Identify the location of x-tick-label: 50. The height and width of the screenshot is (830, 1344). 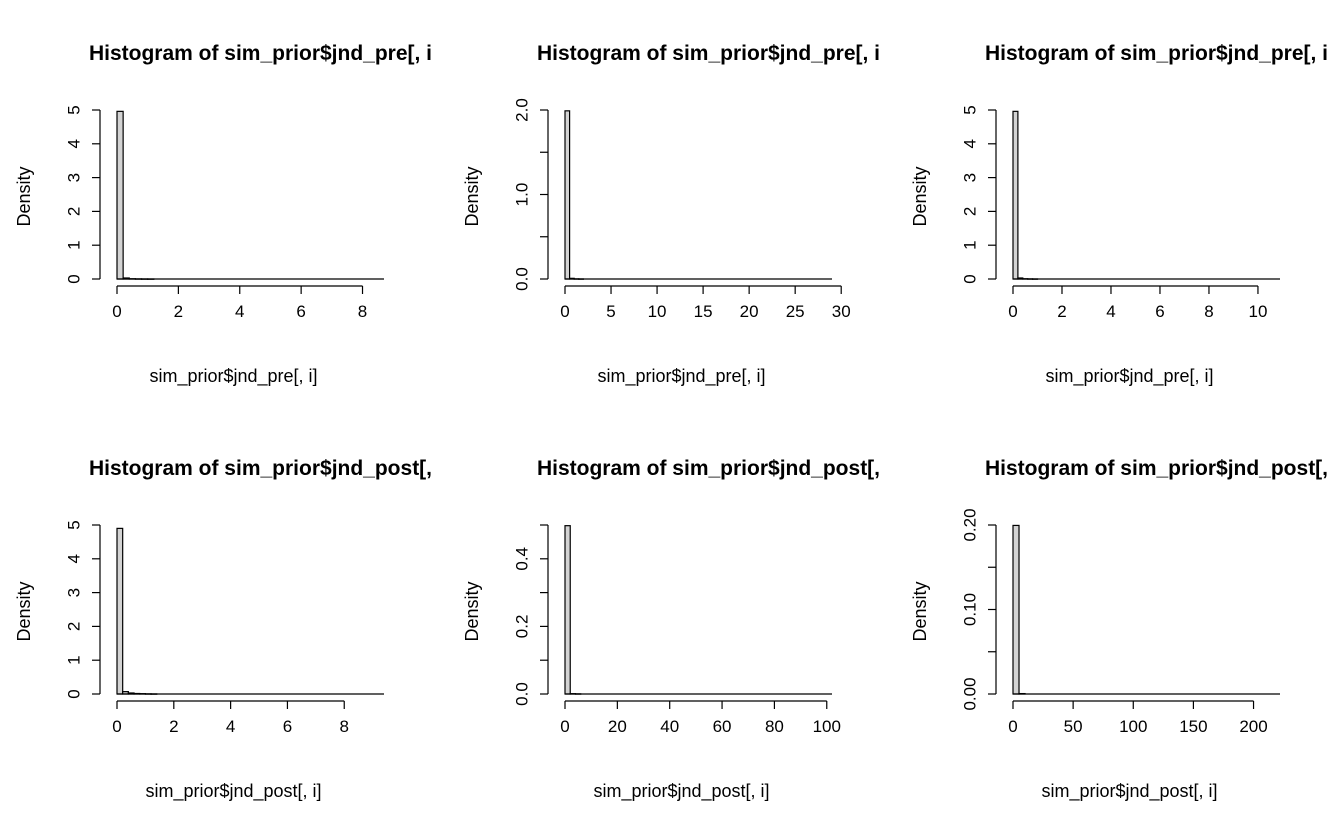
(1073, 726).